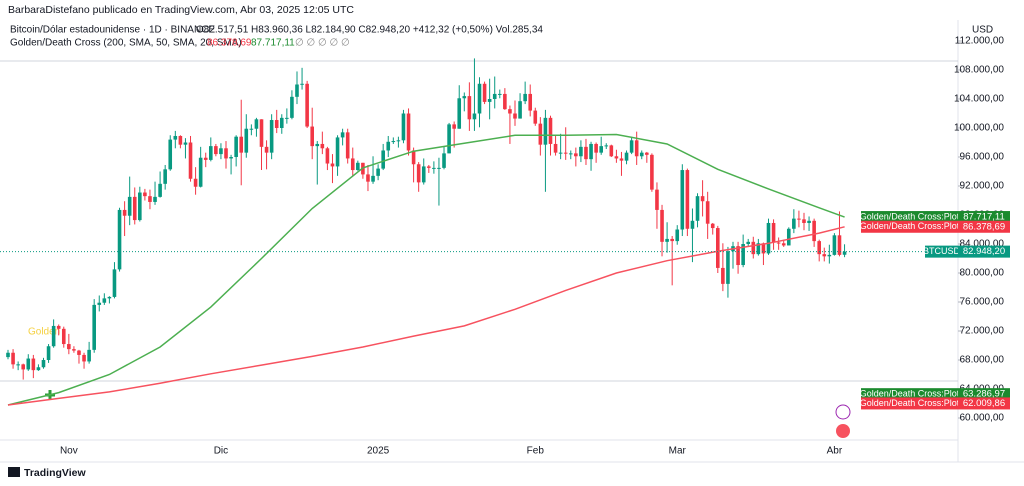 The height and width of the screenshot is (486, 1024). I want to click on x-tick-label: Nov, so click(69, 451).